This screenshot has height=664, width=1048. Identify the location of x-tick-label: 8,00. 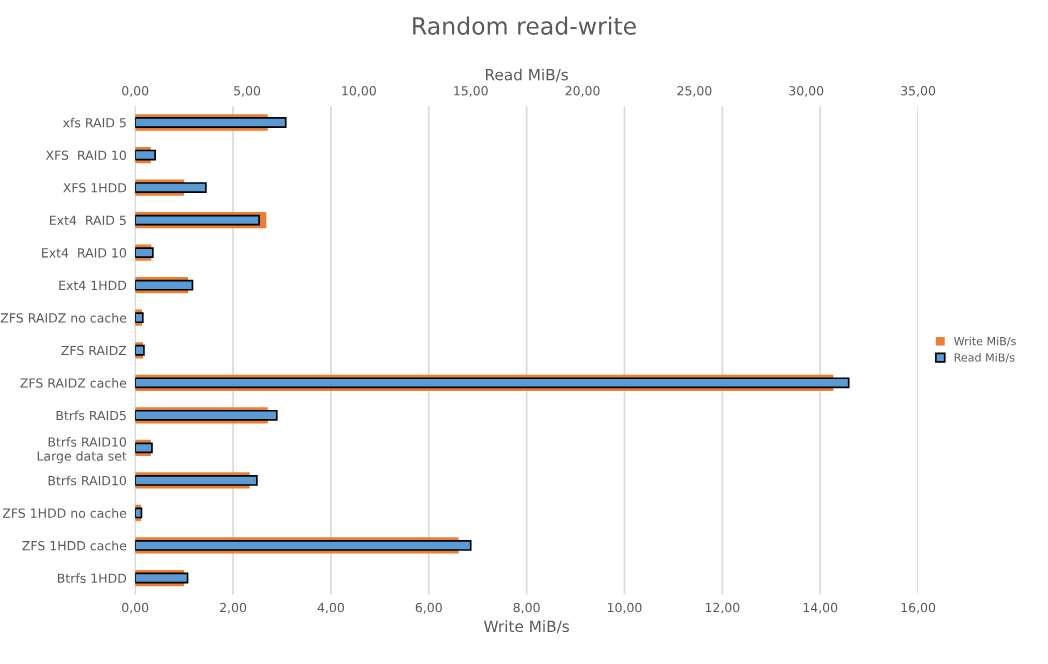
(526, 608).